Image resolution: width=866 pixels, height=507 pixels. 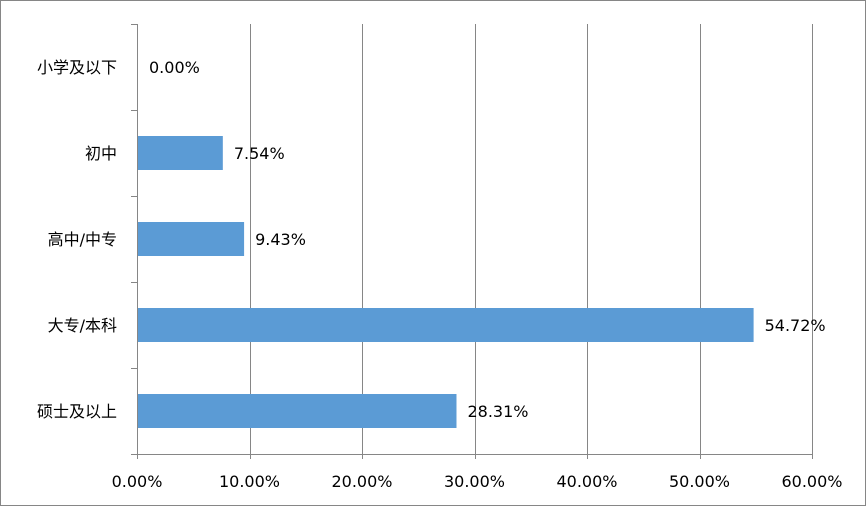 I want to click on category-label: 初中, so click(x=101, y=153).